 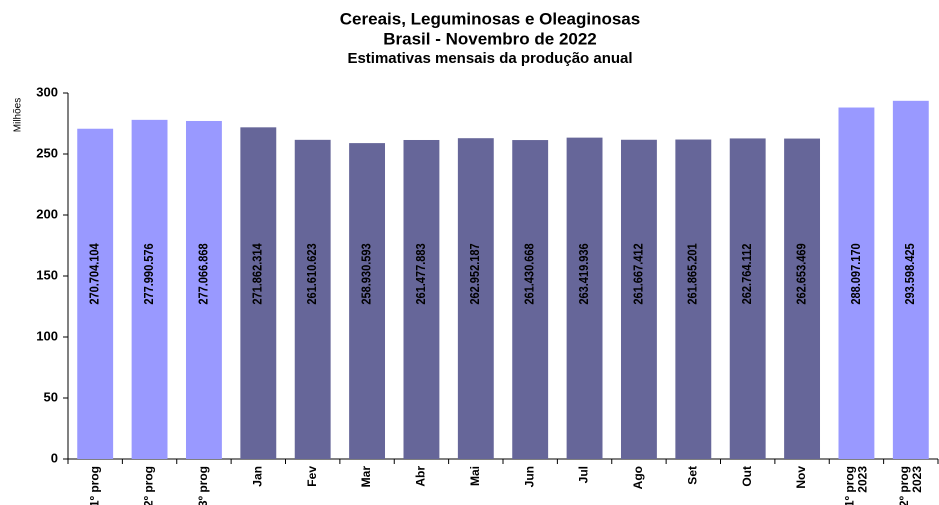 What do you see at coordinates (490, 18) in the screenshot?
I see `chart-title: Cereais, Leguminosas e Oleaginosas` at bounding box center [490, 18].